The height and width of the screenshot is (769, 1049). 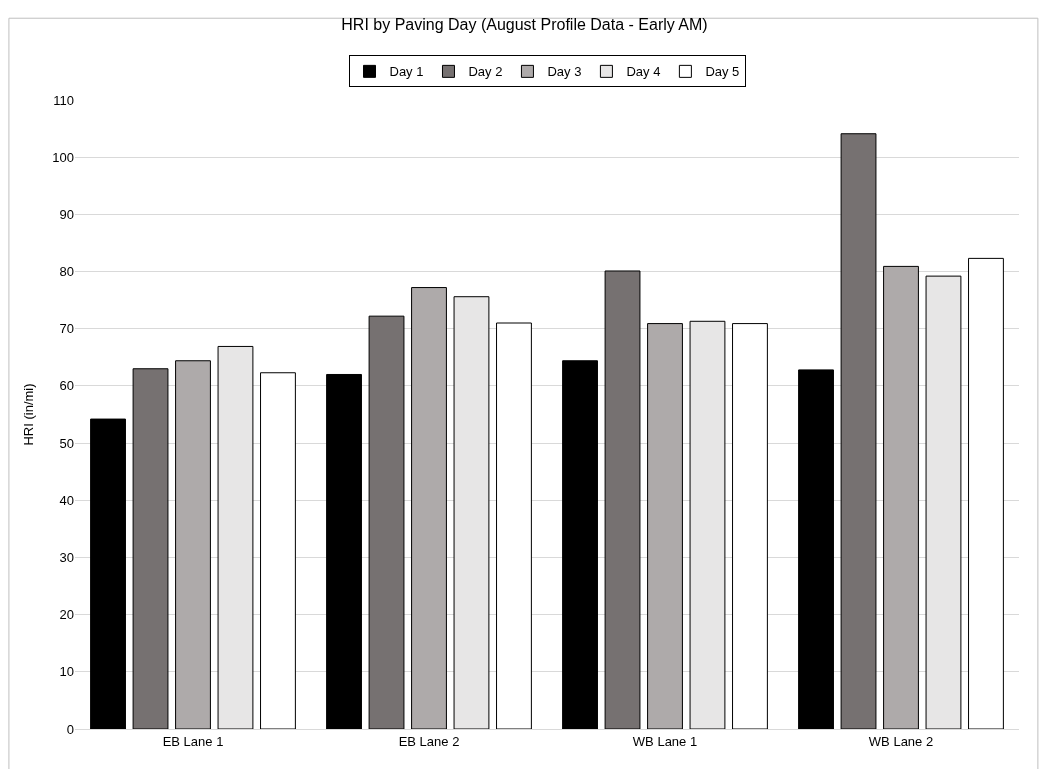 What do you see at coordinates (665, 741) in the screenshot?
I see `x-tick-label: WB Lane 1` at bounding box center [665, 741].